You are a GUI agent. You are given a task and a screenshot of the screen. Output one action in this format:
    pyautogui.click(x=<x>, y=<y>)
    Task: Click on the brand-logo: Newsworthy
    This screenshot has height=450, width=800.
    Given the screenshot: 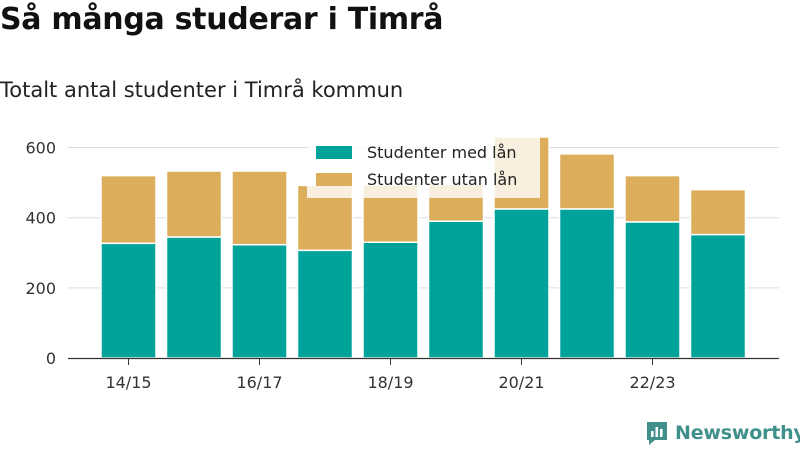 What is the action you would take?
    pyautogui.click(x=722, y=433)
    